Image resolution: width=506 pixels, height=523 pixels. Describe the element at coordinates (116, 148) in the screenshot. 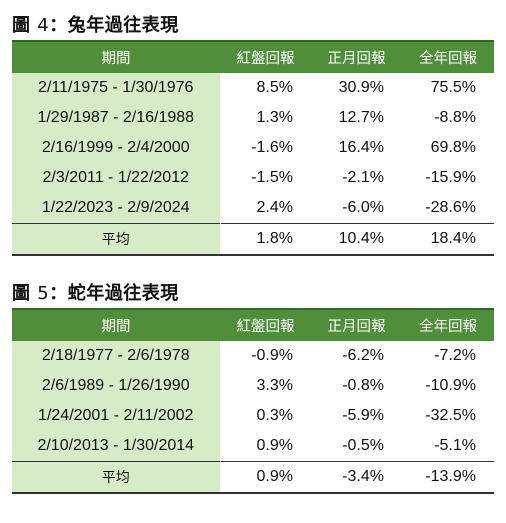

I see `period-cell: 2/16/1999 - 2/4/2000` at that location.